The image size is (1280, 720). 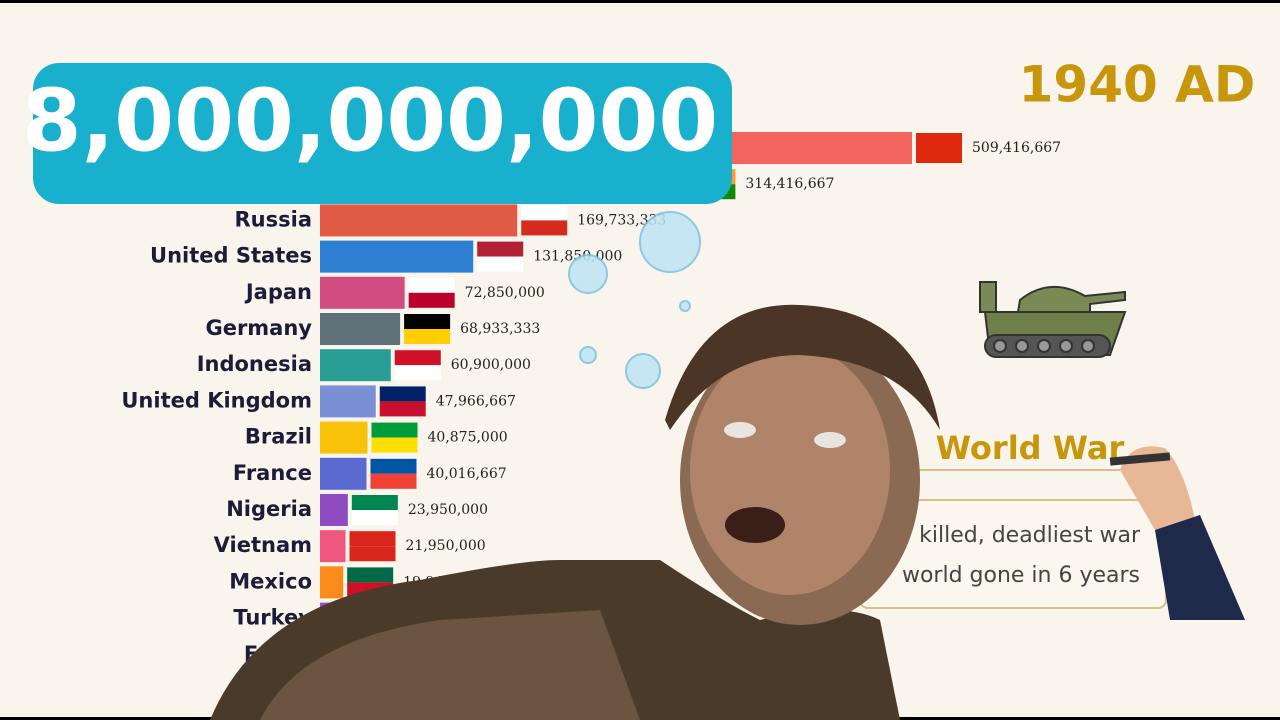 I want to click on headline-box, so click(x=382, y=133).